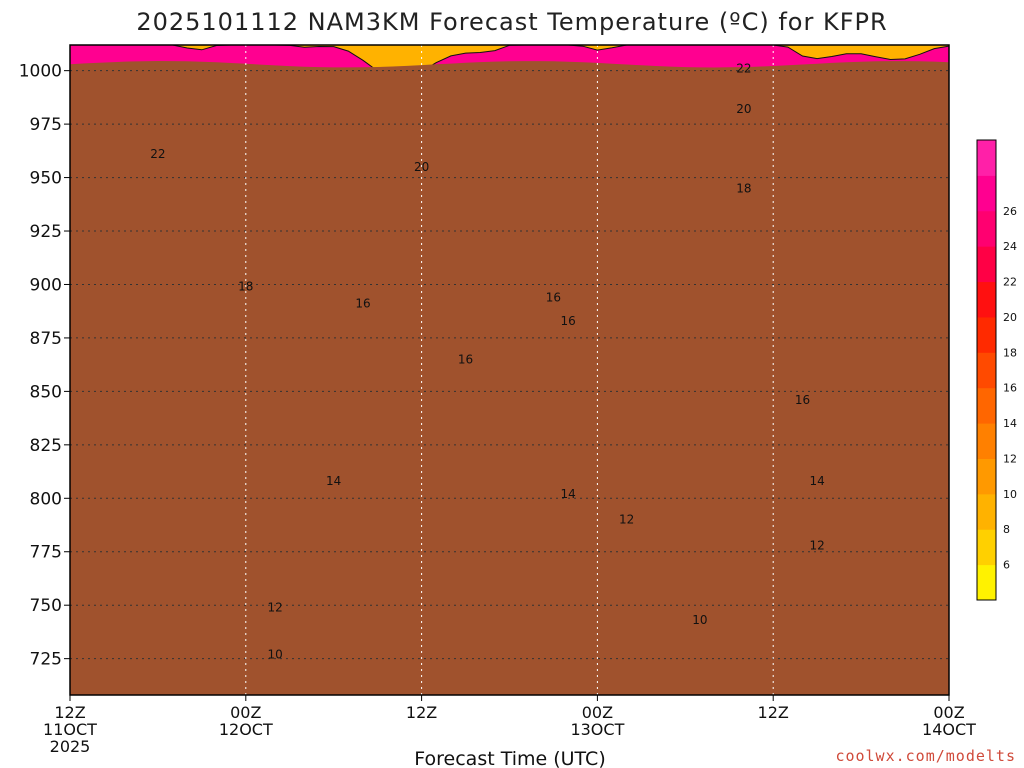  I want to click on y-tick-label: 750, so click(46, 606).